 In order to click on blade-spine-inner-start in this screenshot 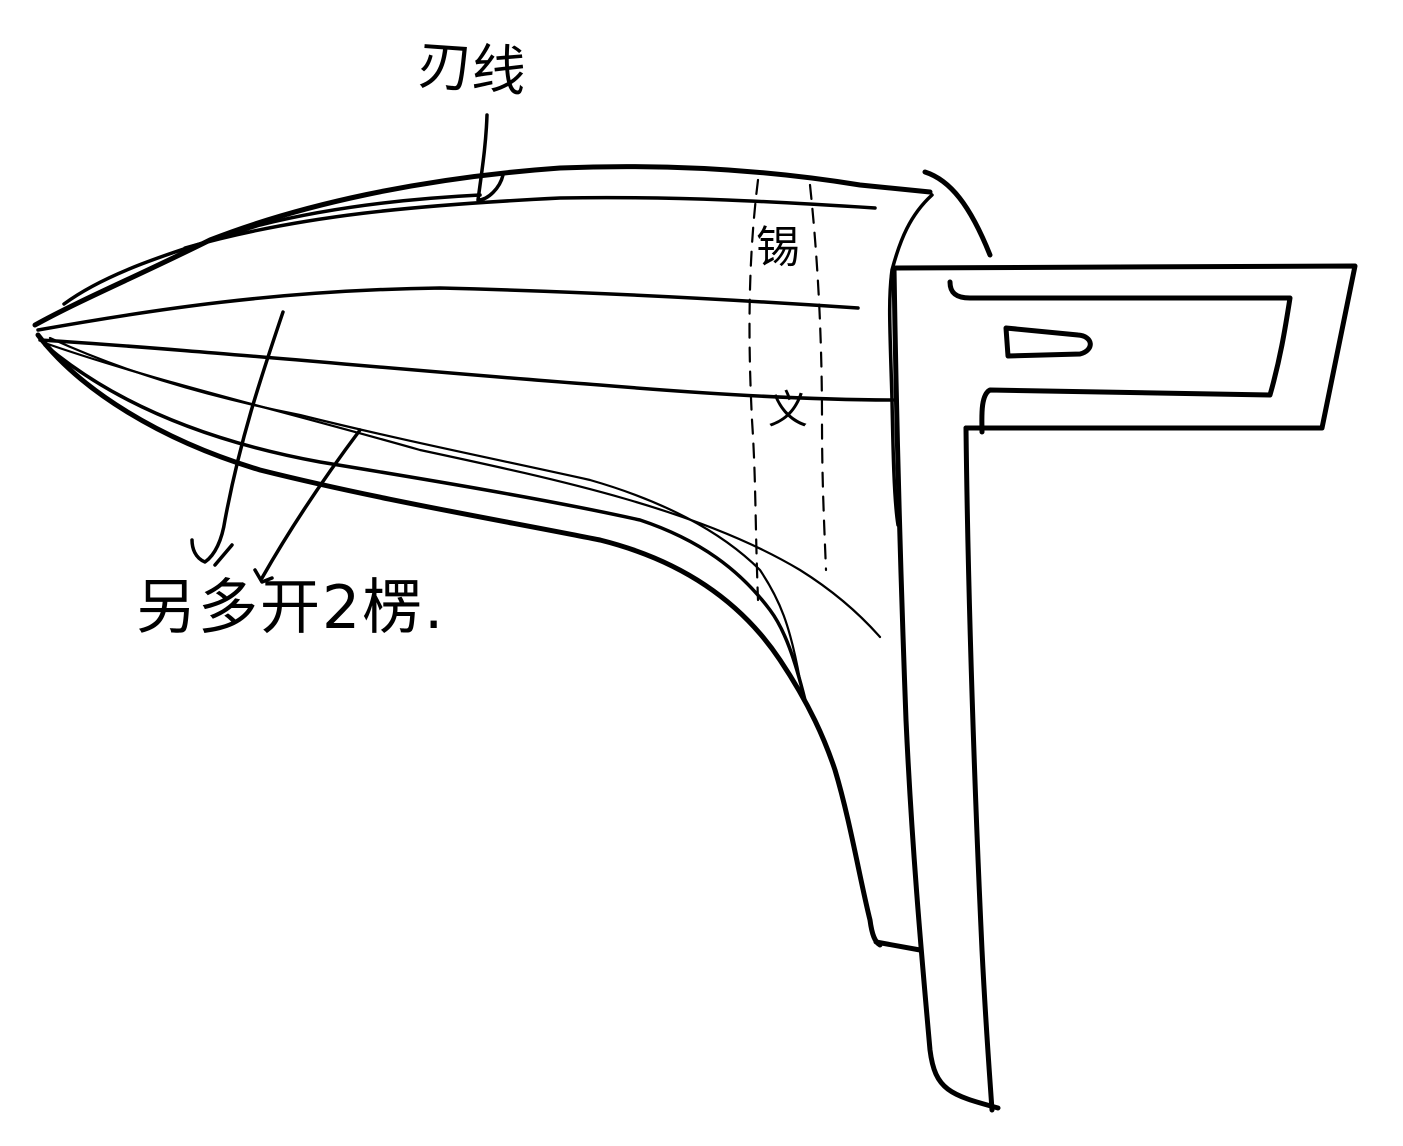, I will do `click(272, 249)`.